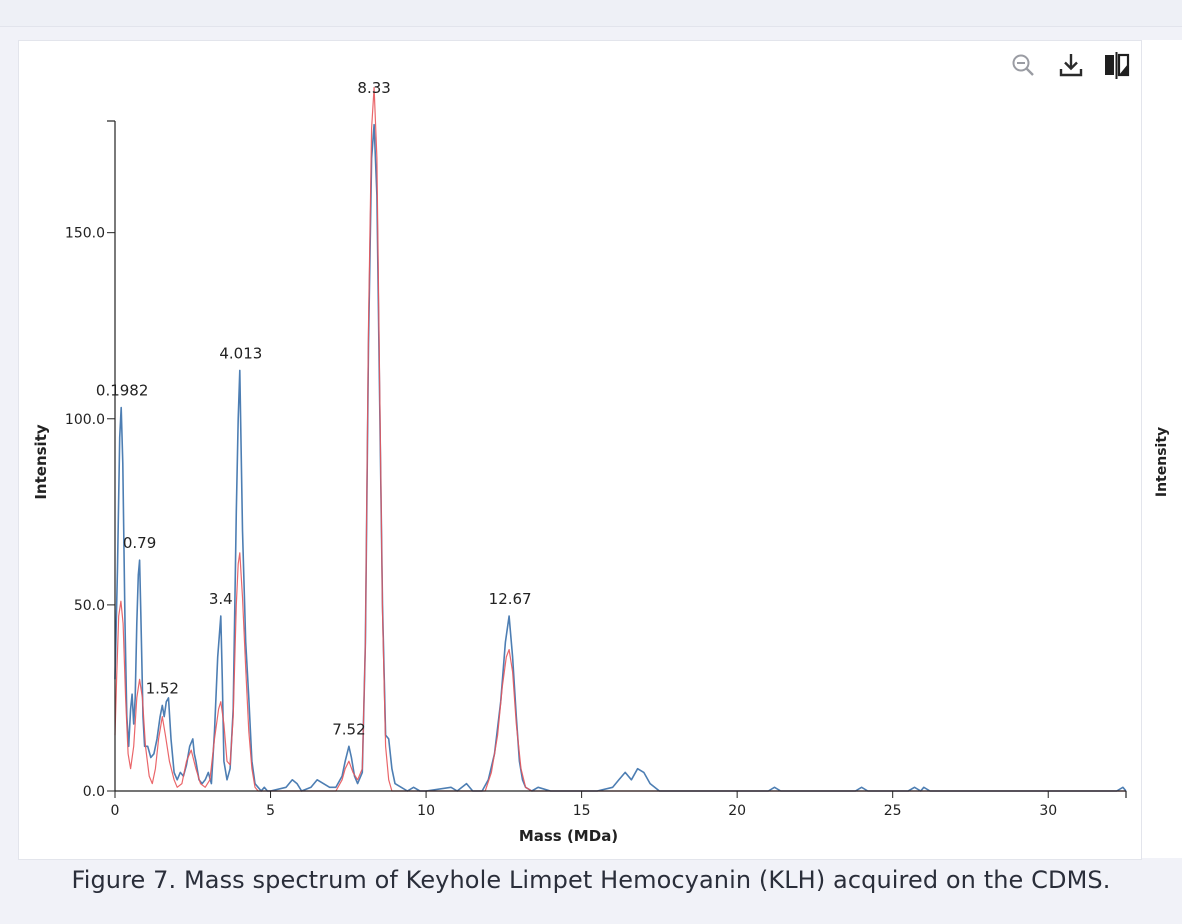 This screenshot has height=924, width=1182. I want to click on chart-toolbar, so click(1073, 66).